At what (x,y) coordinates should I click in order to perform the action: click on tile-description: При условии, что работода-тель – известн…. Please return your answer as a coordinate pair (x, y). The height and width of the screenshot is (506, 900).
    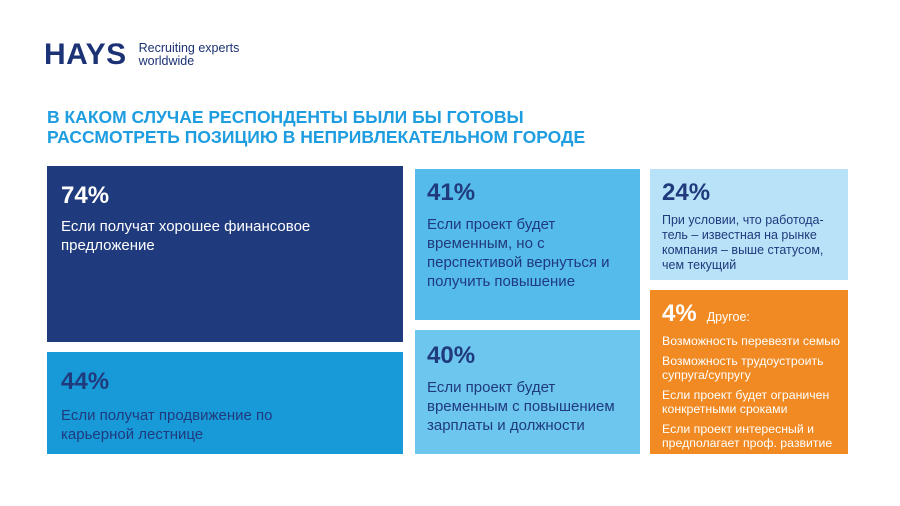
    Looking at the image, I should click on (743, 242).